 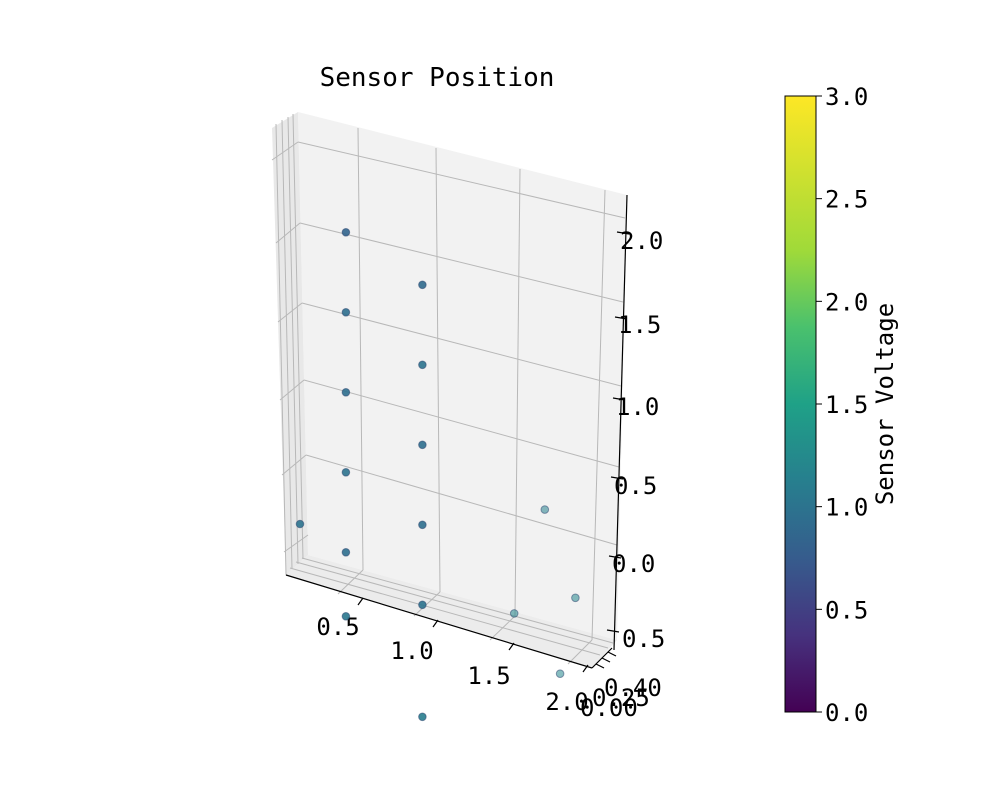 I want to click on x-tick-label: 1.0, so click(x=411, y=651).